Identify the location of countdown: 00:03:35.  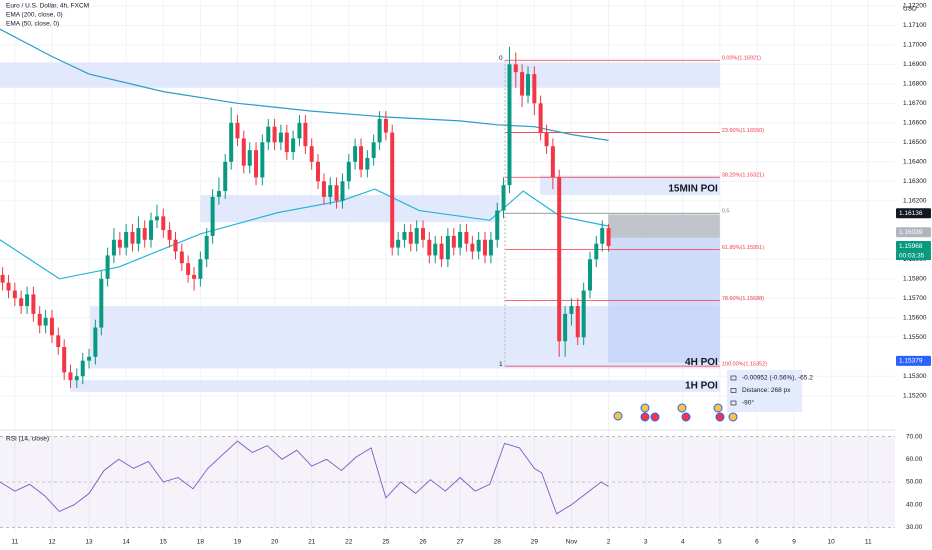
(912, 255).